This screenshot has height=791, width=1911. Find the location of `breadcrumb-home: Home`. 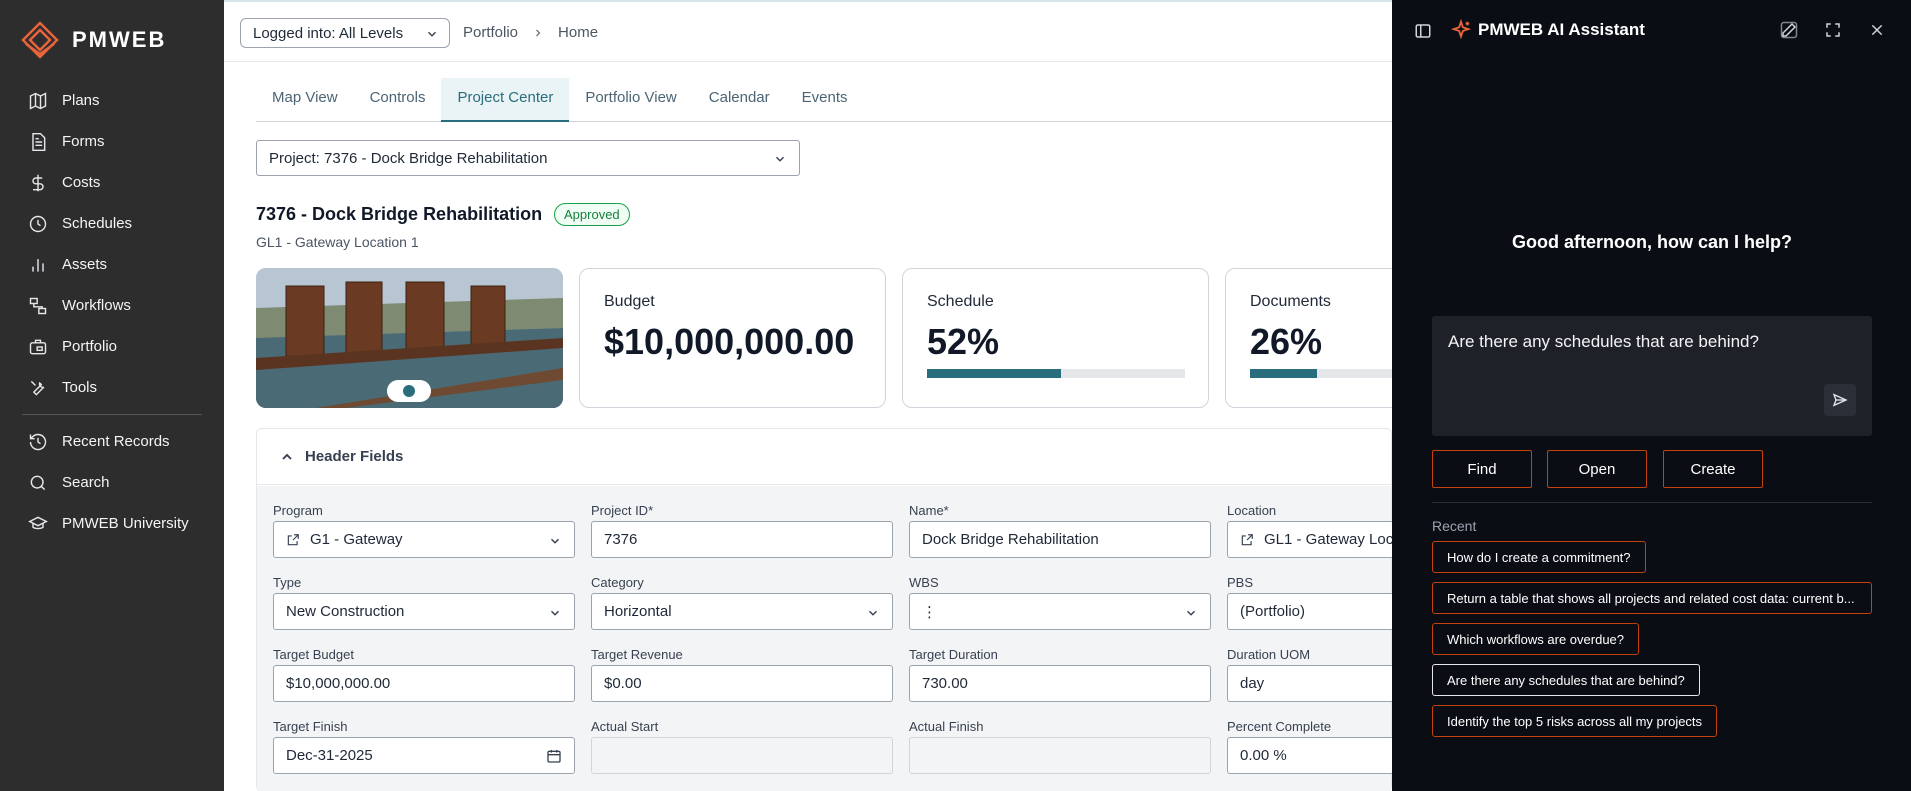

breadcrumb-home: Home is located at coordinates (578, 32).